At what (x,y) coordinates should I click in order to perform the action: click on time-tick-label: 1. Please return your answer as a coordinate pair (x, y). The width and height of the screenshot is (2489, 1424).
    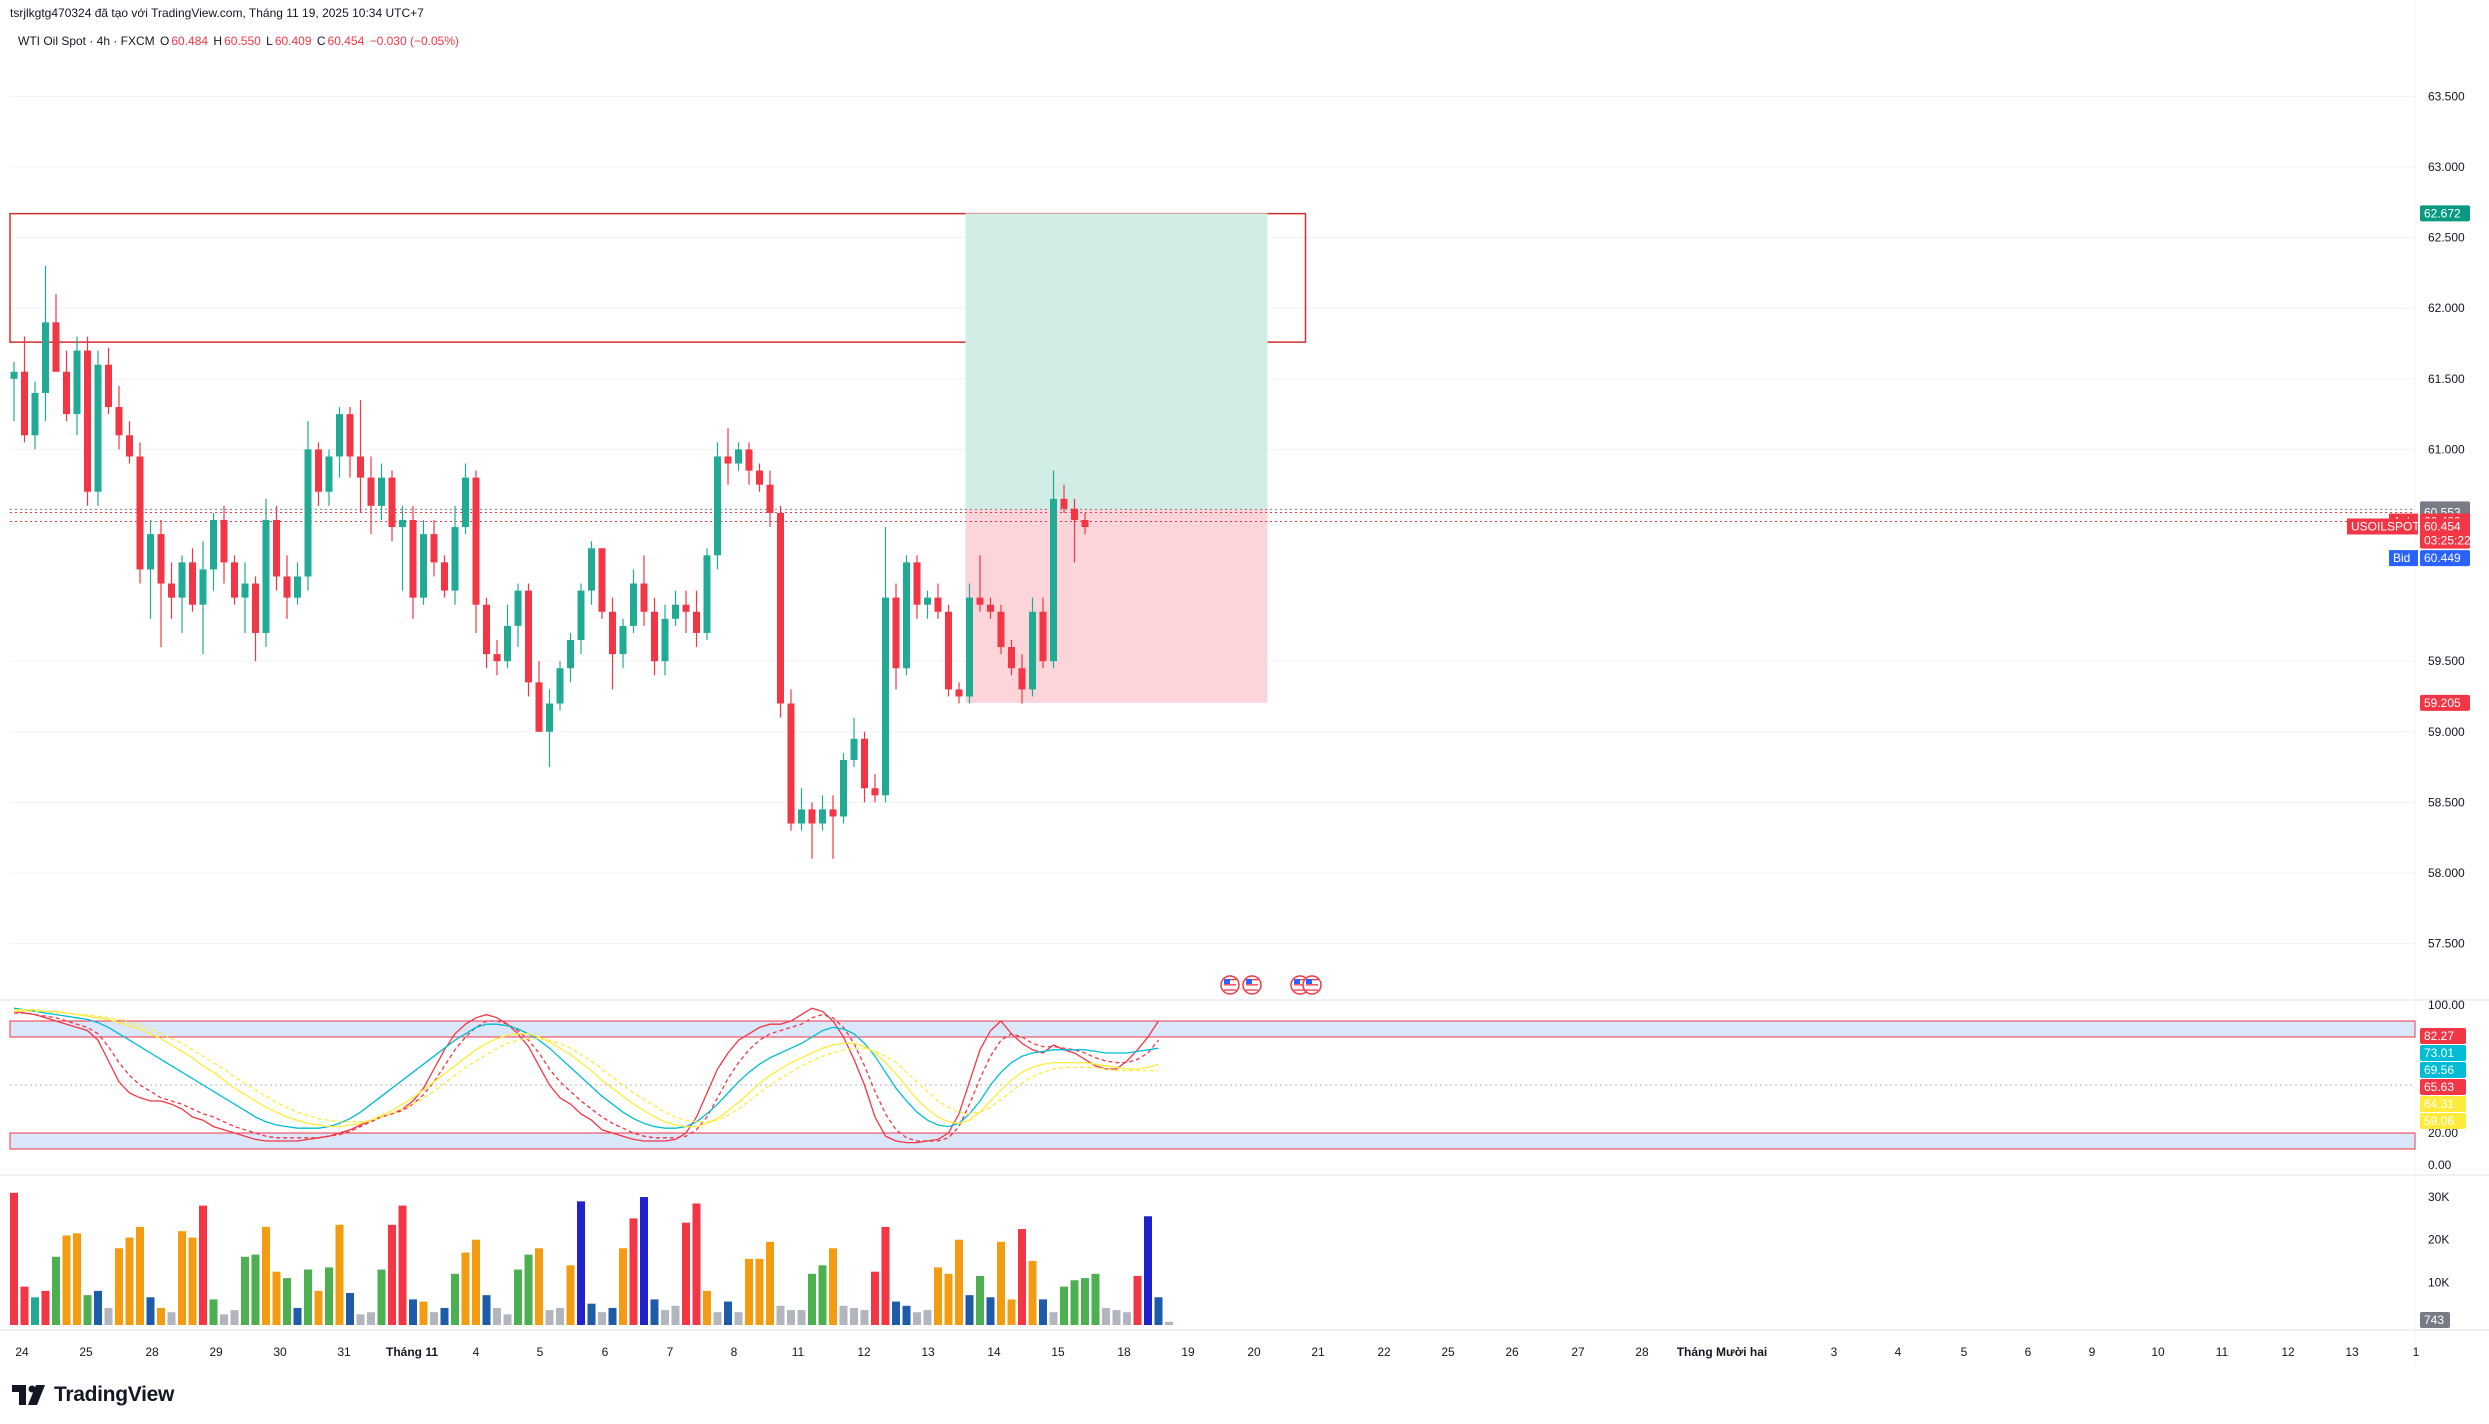
    Looking at the image, I should click on (2416, 1352).